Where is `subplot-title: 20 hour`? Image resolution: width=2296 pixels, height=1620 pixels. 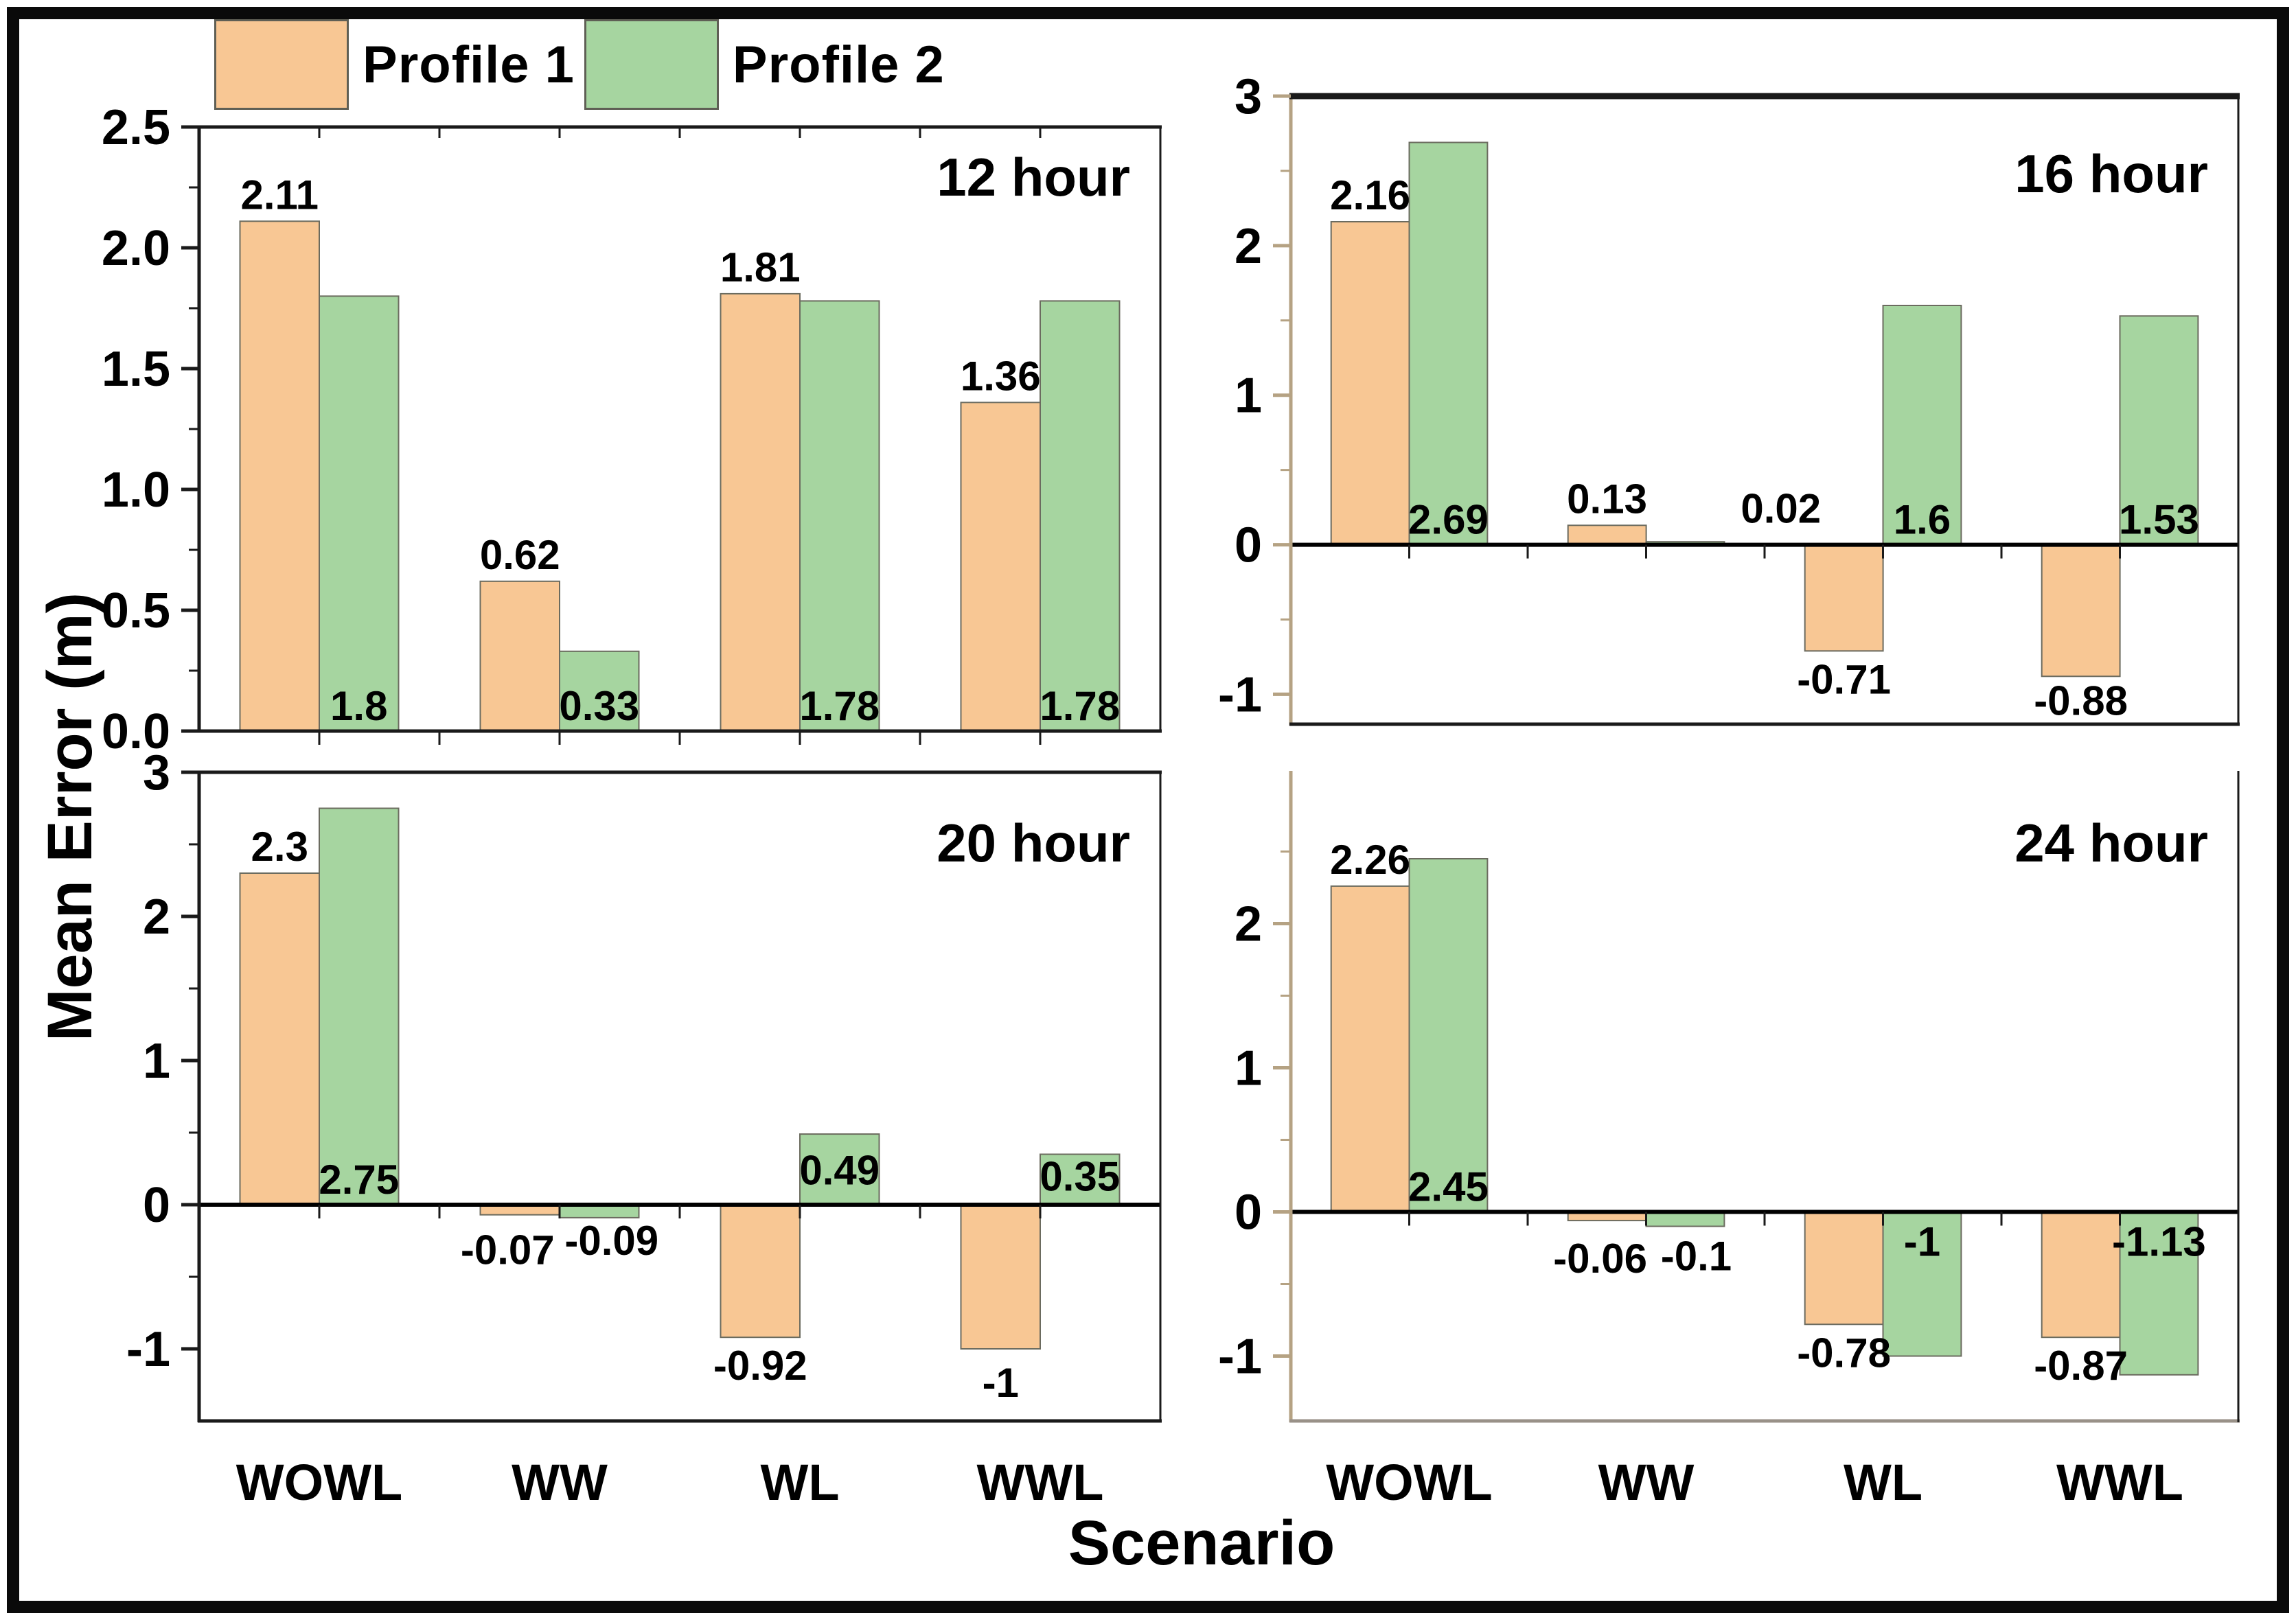 subplot-title: 20 hour is located at coordinates (1033, 843).